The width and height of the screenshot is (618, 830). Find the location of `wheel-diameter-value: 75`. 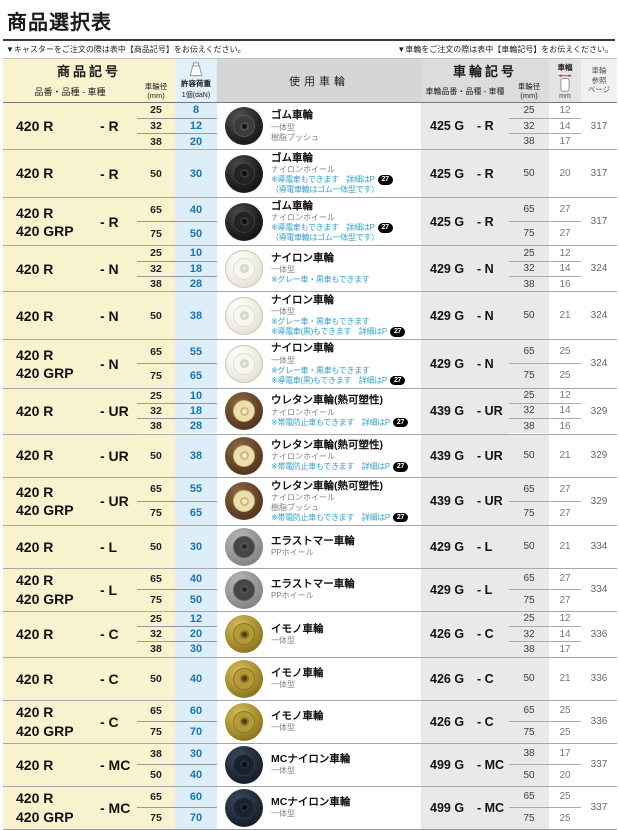

wheel-diameter-value: 75 is located at coordinates (156, 376).